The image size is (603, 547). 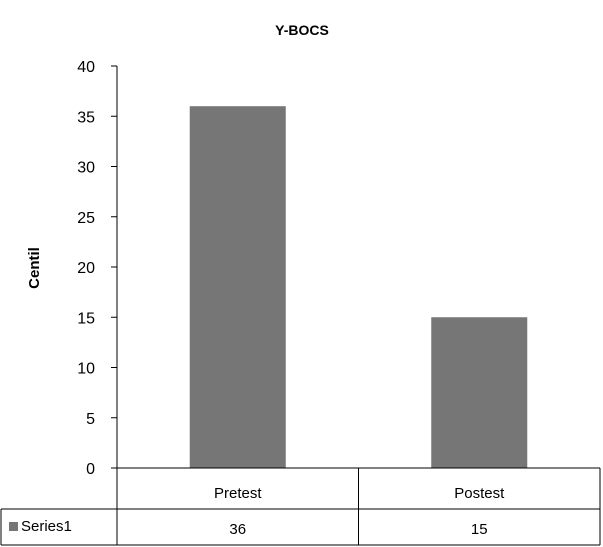 What do you see at coordinates (86, 168) in the screenshot?
I see `y-tick-label: 30` at bounding box center [86, 168].